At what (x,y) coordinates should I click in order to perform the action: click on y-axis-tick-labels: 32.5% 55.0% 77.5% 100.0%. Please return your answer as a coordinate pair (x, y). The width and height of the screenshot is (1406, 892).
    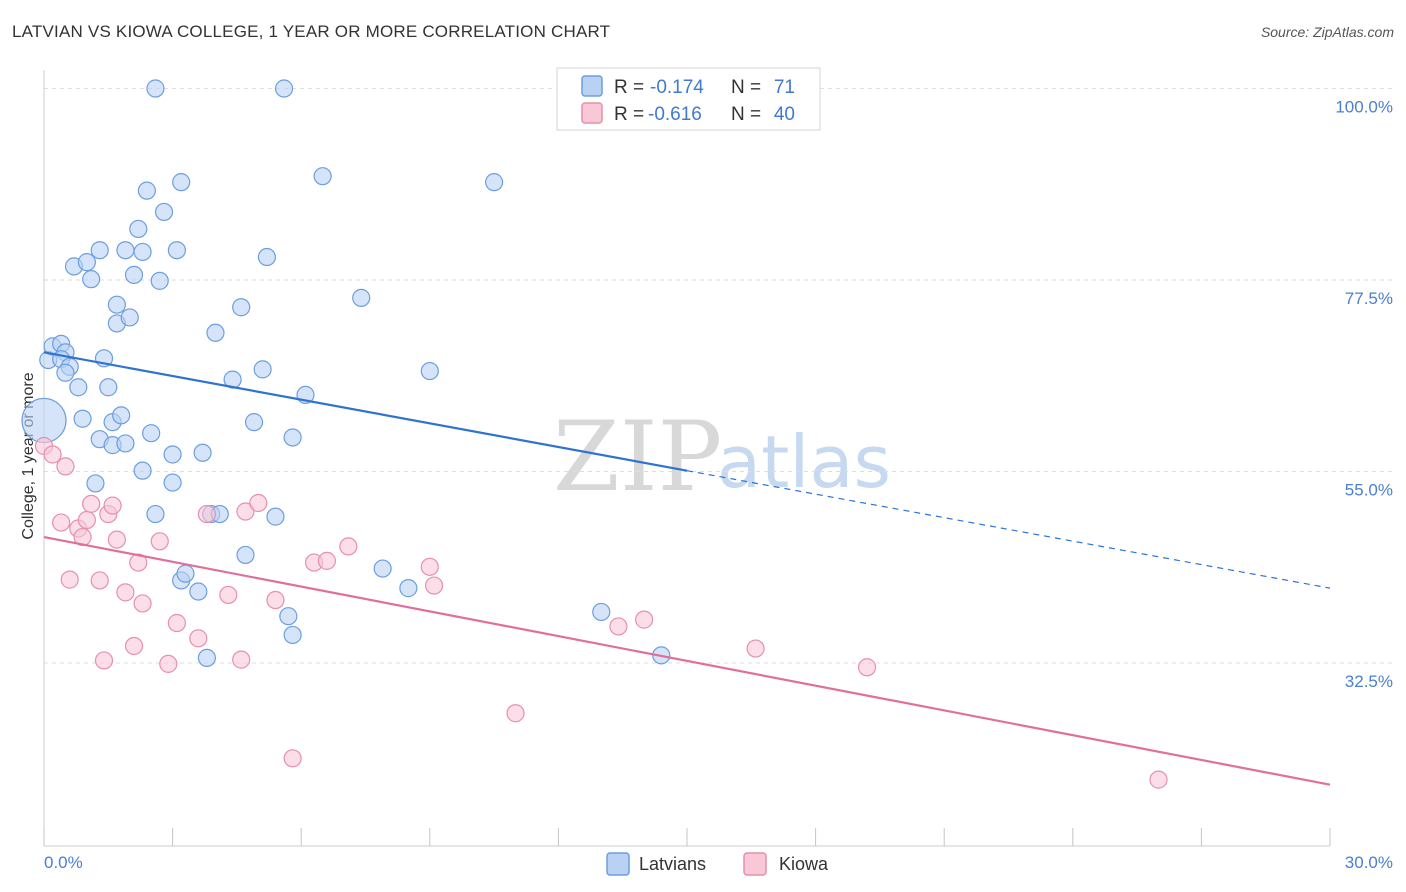
    Looking at the image, I should click on (1364, 395).